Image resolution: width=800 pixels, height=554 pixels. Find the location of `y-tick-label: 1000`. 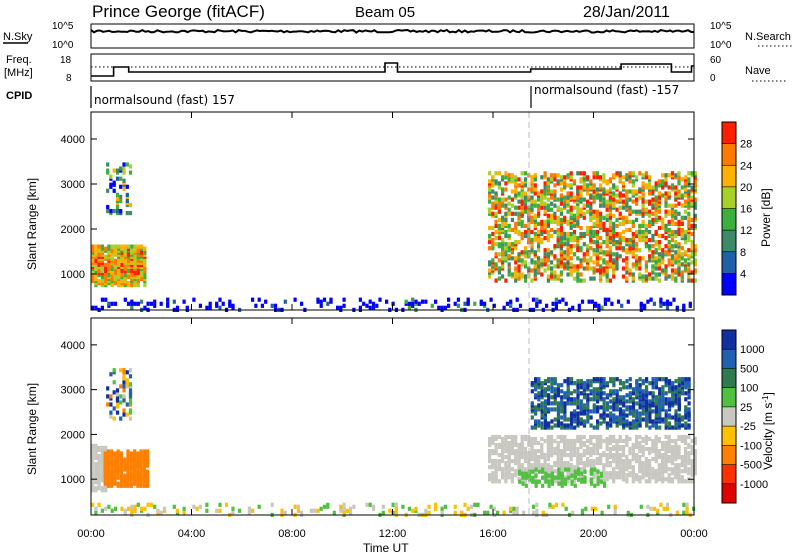

y-tick-label: 1000 is located at coordinates (73, 480).